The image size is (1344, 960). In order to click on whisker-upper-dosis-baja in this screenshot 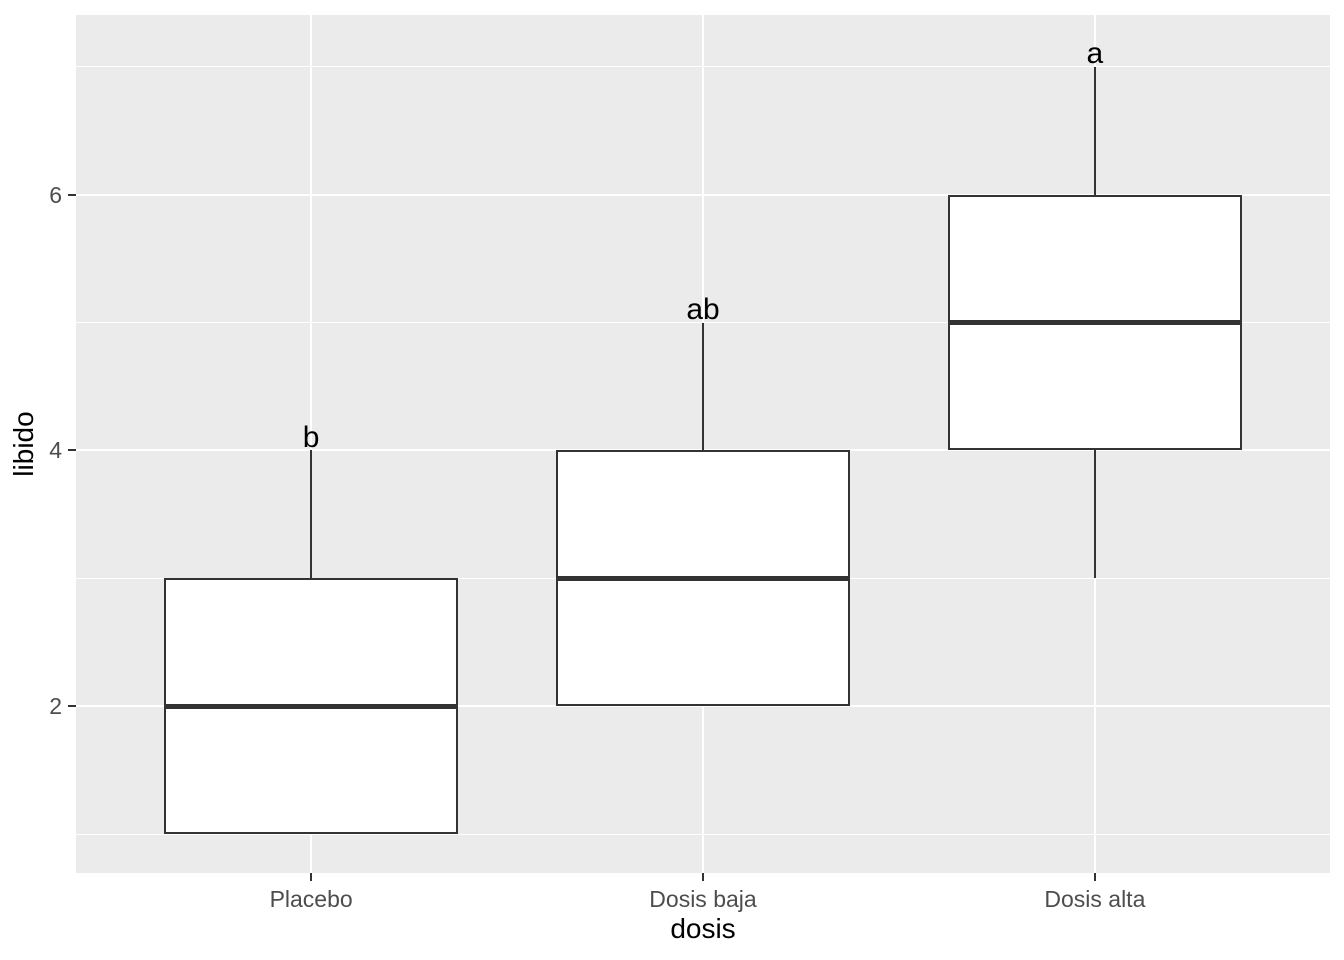, I will do `click(703, 386)`.